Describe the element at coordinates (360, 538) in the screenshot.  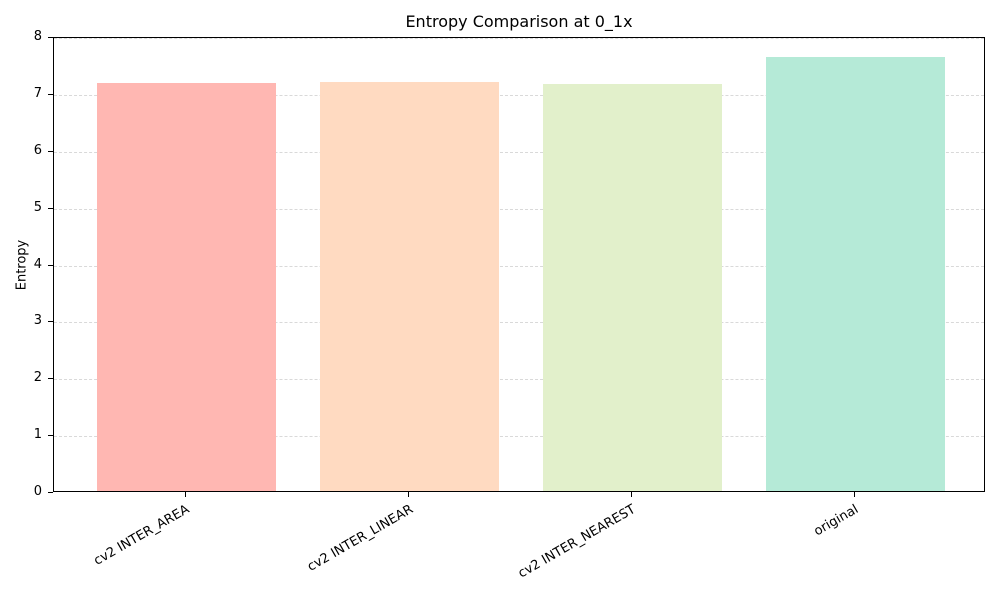
I see `x-tick-label: cv2 INTER_LINEAR` at that location.